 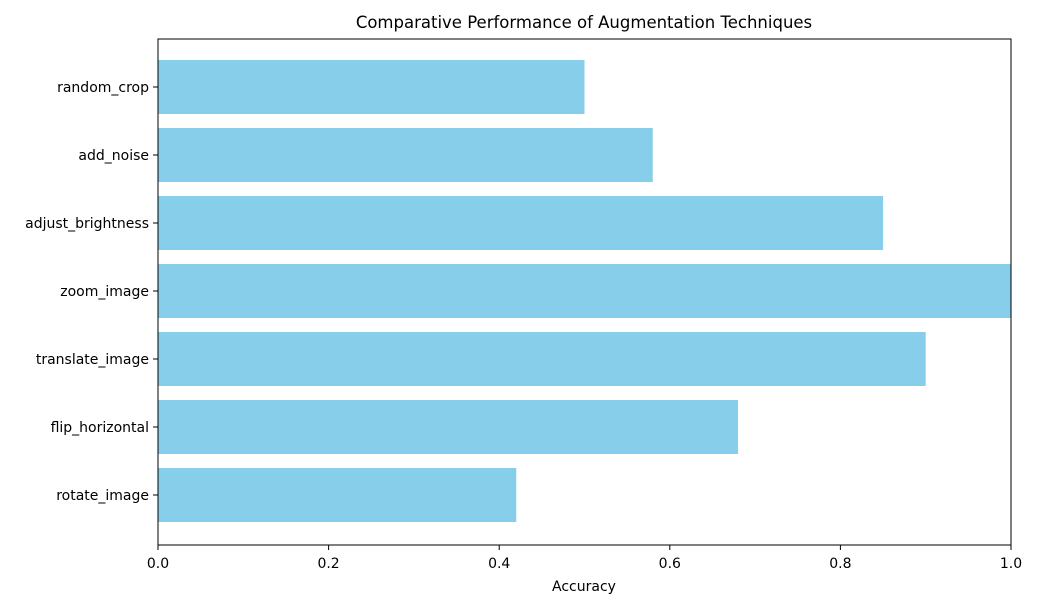 I want to click on x-tick-label: 1.0, so click(x=1011, y=564).